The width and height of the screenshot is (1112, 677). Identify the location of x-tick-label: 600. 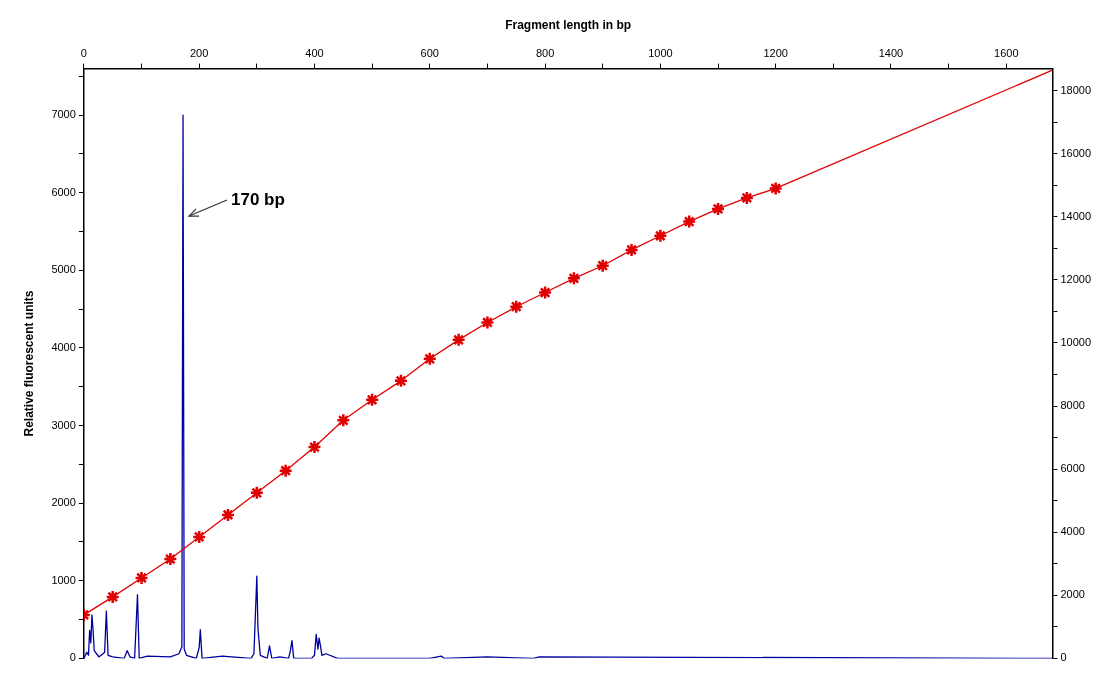
(429, 53).